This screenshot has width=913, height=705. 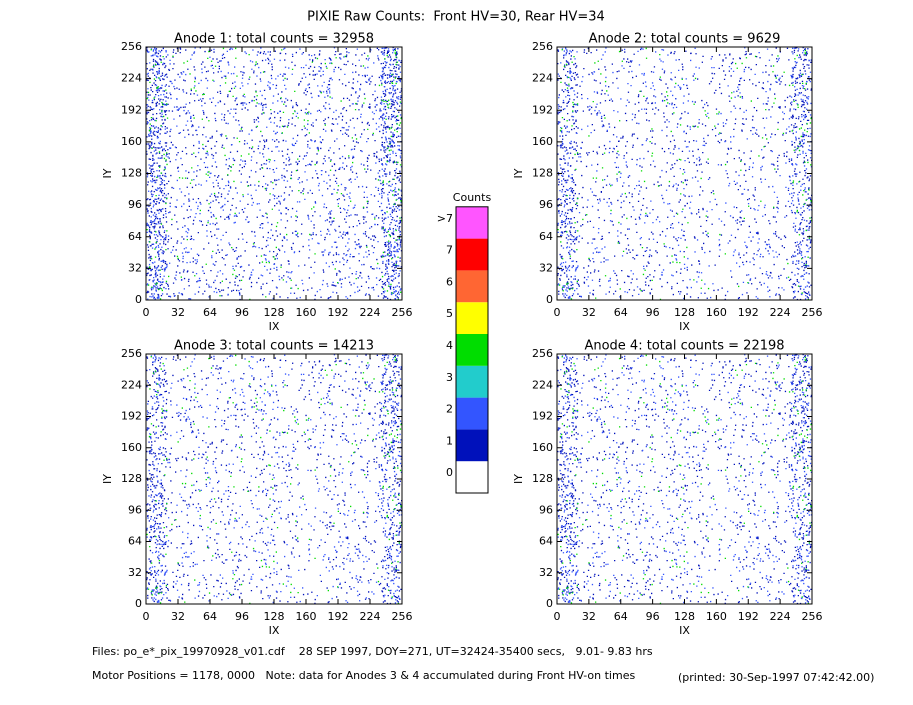 What do you see at coordinates (449, 440) in the screenshot?
I see `colorbar-label: 1` at bounding box center [449, 440].